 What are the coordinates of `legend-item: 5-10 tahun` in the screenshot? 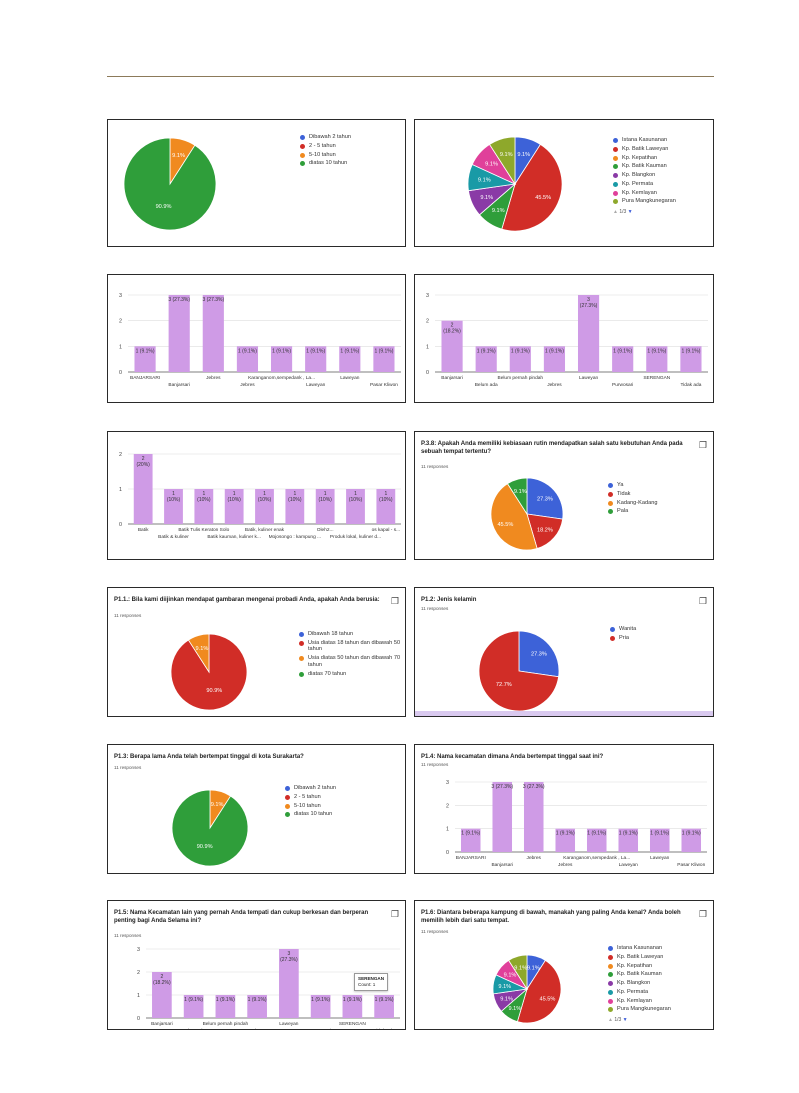 It's located at (310, 806).